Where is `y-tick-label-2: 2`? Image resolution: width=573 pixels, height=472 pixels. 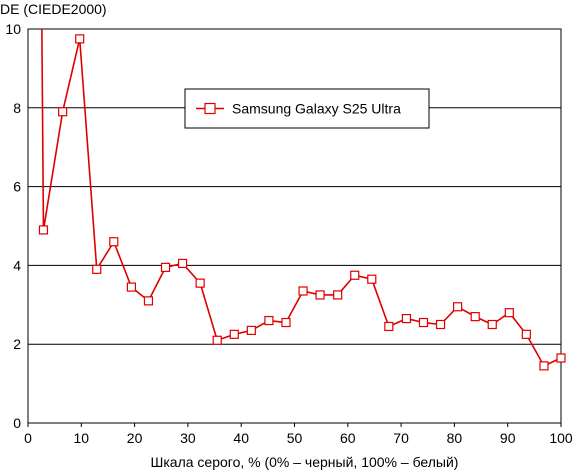
y-tick-label-2: 2 is located at coordinates (17, 344).